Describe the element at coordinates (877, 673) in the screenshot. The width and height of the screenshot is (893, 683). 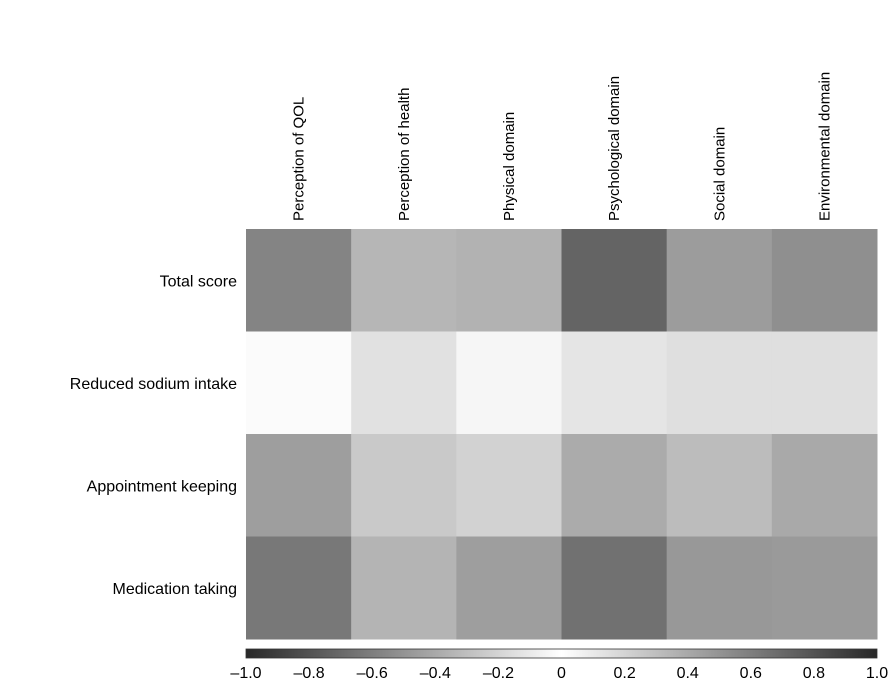
I see `colorbar-tick-label: 1.0` at that location.